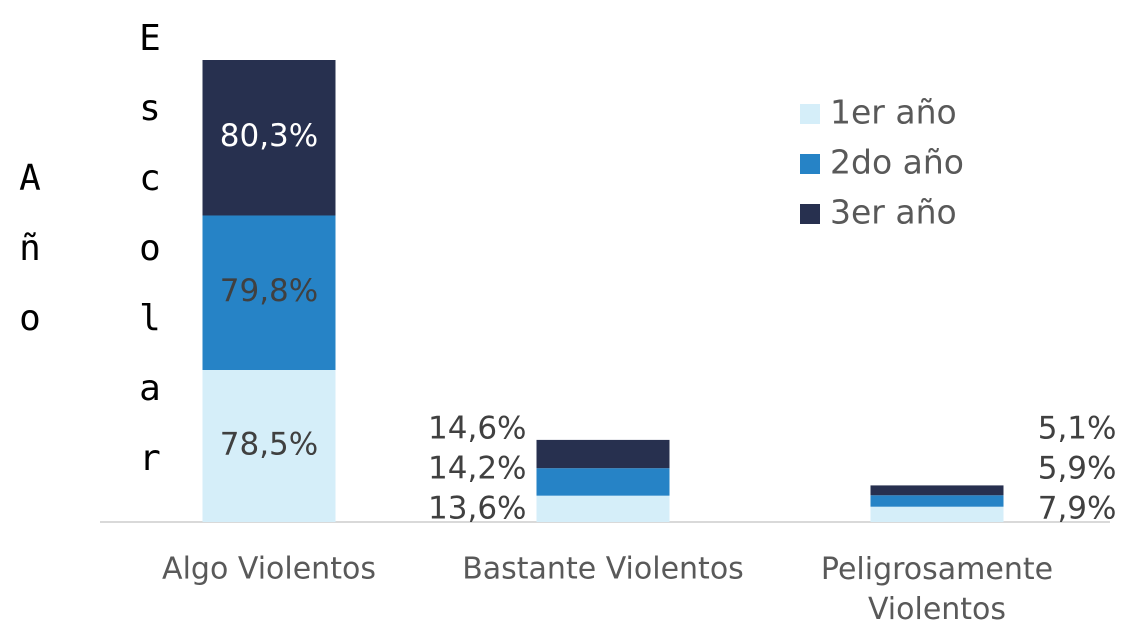  What do you see at coordinates (603, 569) in the screenshot?
I see `x-tick-label: Bastante Violentos` at bounding box center [603, 569].